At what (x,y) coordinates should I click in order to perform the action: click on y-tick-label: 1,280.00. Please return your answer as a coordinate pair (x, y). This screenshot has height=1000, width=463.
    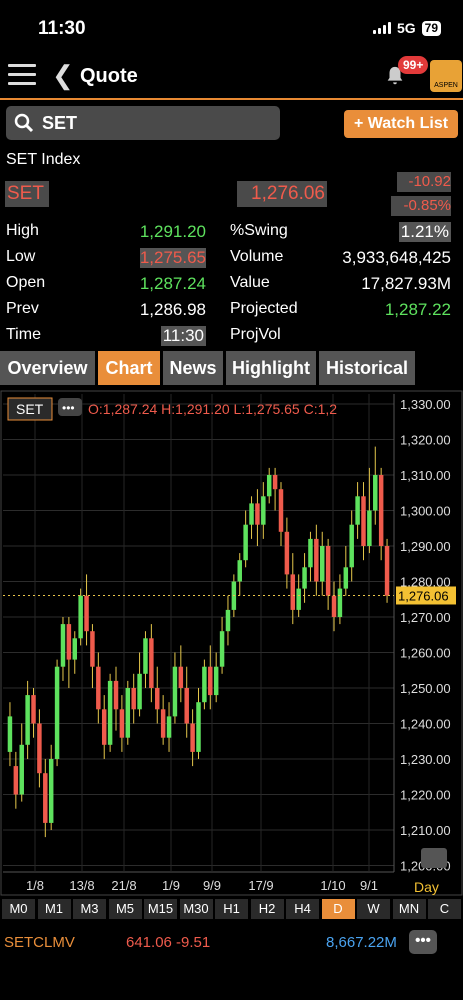
    Looking at the image, I should click on (425, 582).